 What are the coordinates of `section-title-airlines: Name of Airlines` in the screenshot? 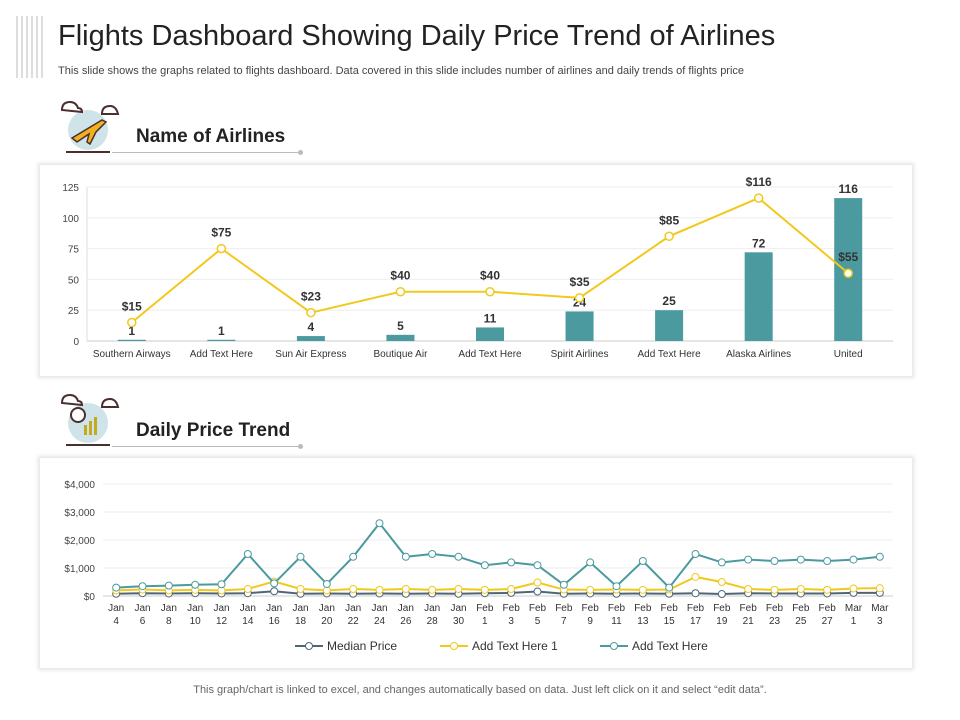 It's located at (211, 136).